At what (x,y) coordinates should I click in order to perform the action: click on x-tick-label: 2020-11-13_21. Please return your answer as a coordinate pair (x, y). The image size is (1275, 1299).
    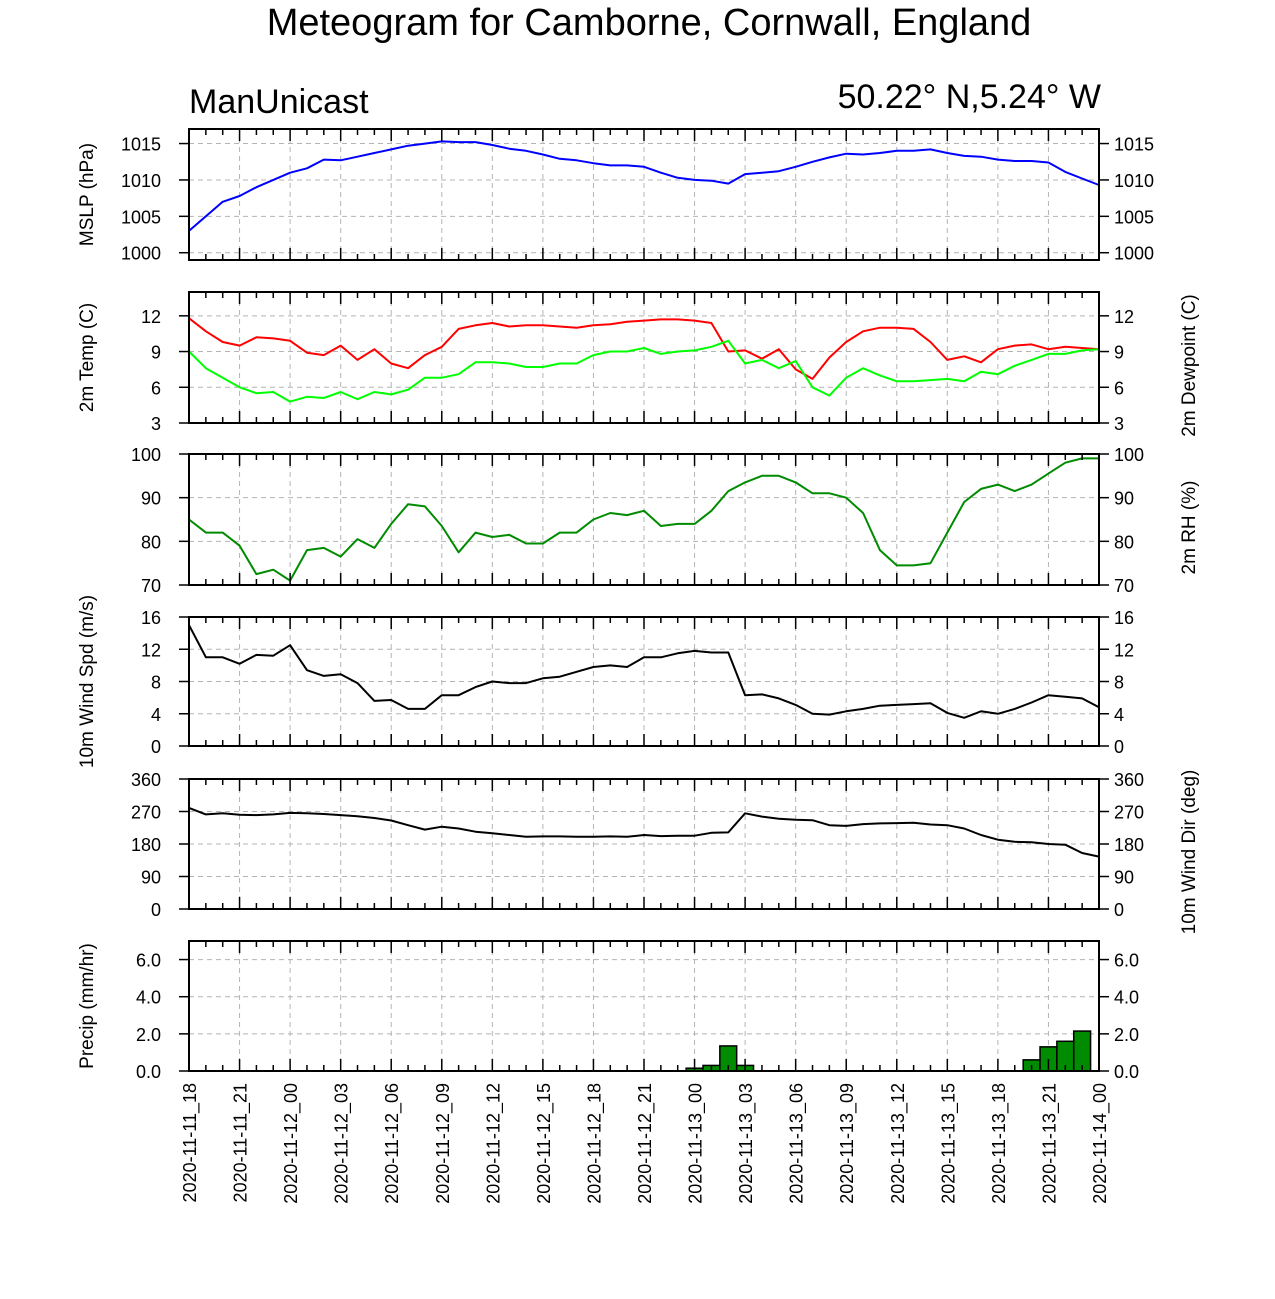
    Looking at the image, I should click on (1049, 1143).